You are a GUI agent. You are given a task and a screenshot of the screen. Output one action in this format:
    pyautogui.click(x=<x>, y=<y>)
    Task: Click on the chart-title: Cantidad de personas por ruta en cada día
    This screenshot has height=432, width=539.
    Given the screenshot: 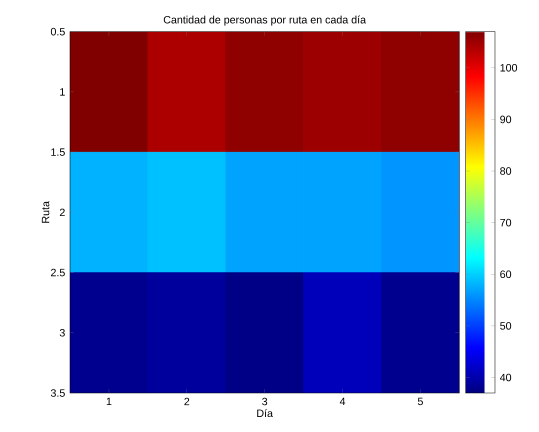 What is the action you would take?
    pyautogui.click(x=265, y=21)
    